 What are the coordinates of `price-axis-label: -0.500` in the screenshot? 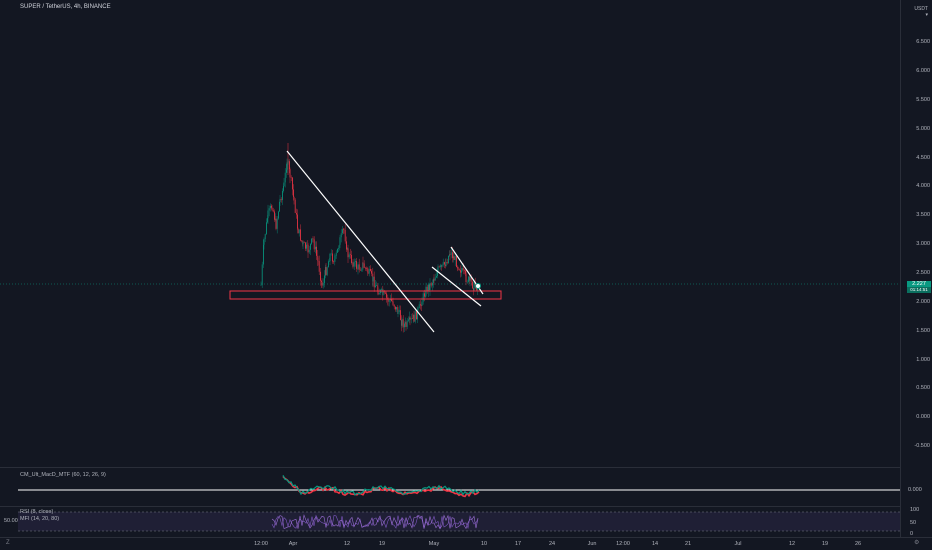 It's located at (922, 446).